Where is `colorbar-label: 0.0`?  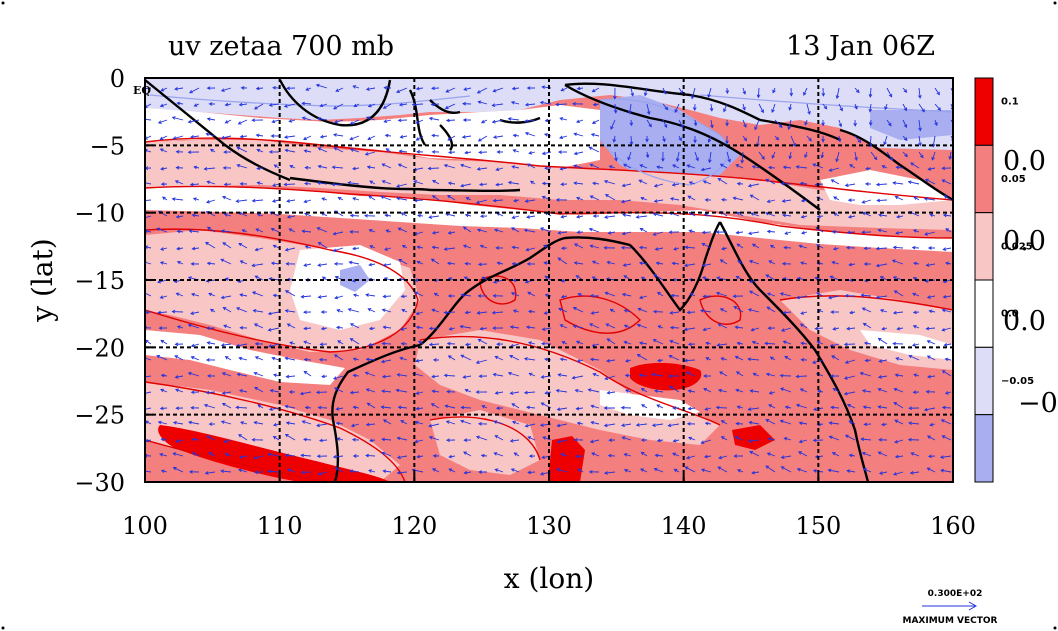 colorbar-label: 0.0 is located at coordinates (1010, 314).